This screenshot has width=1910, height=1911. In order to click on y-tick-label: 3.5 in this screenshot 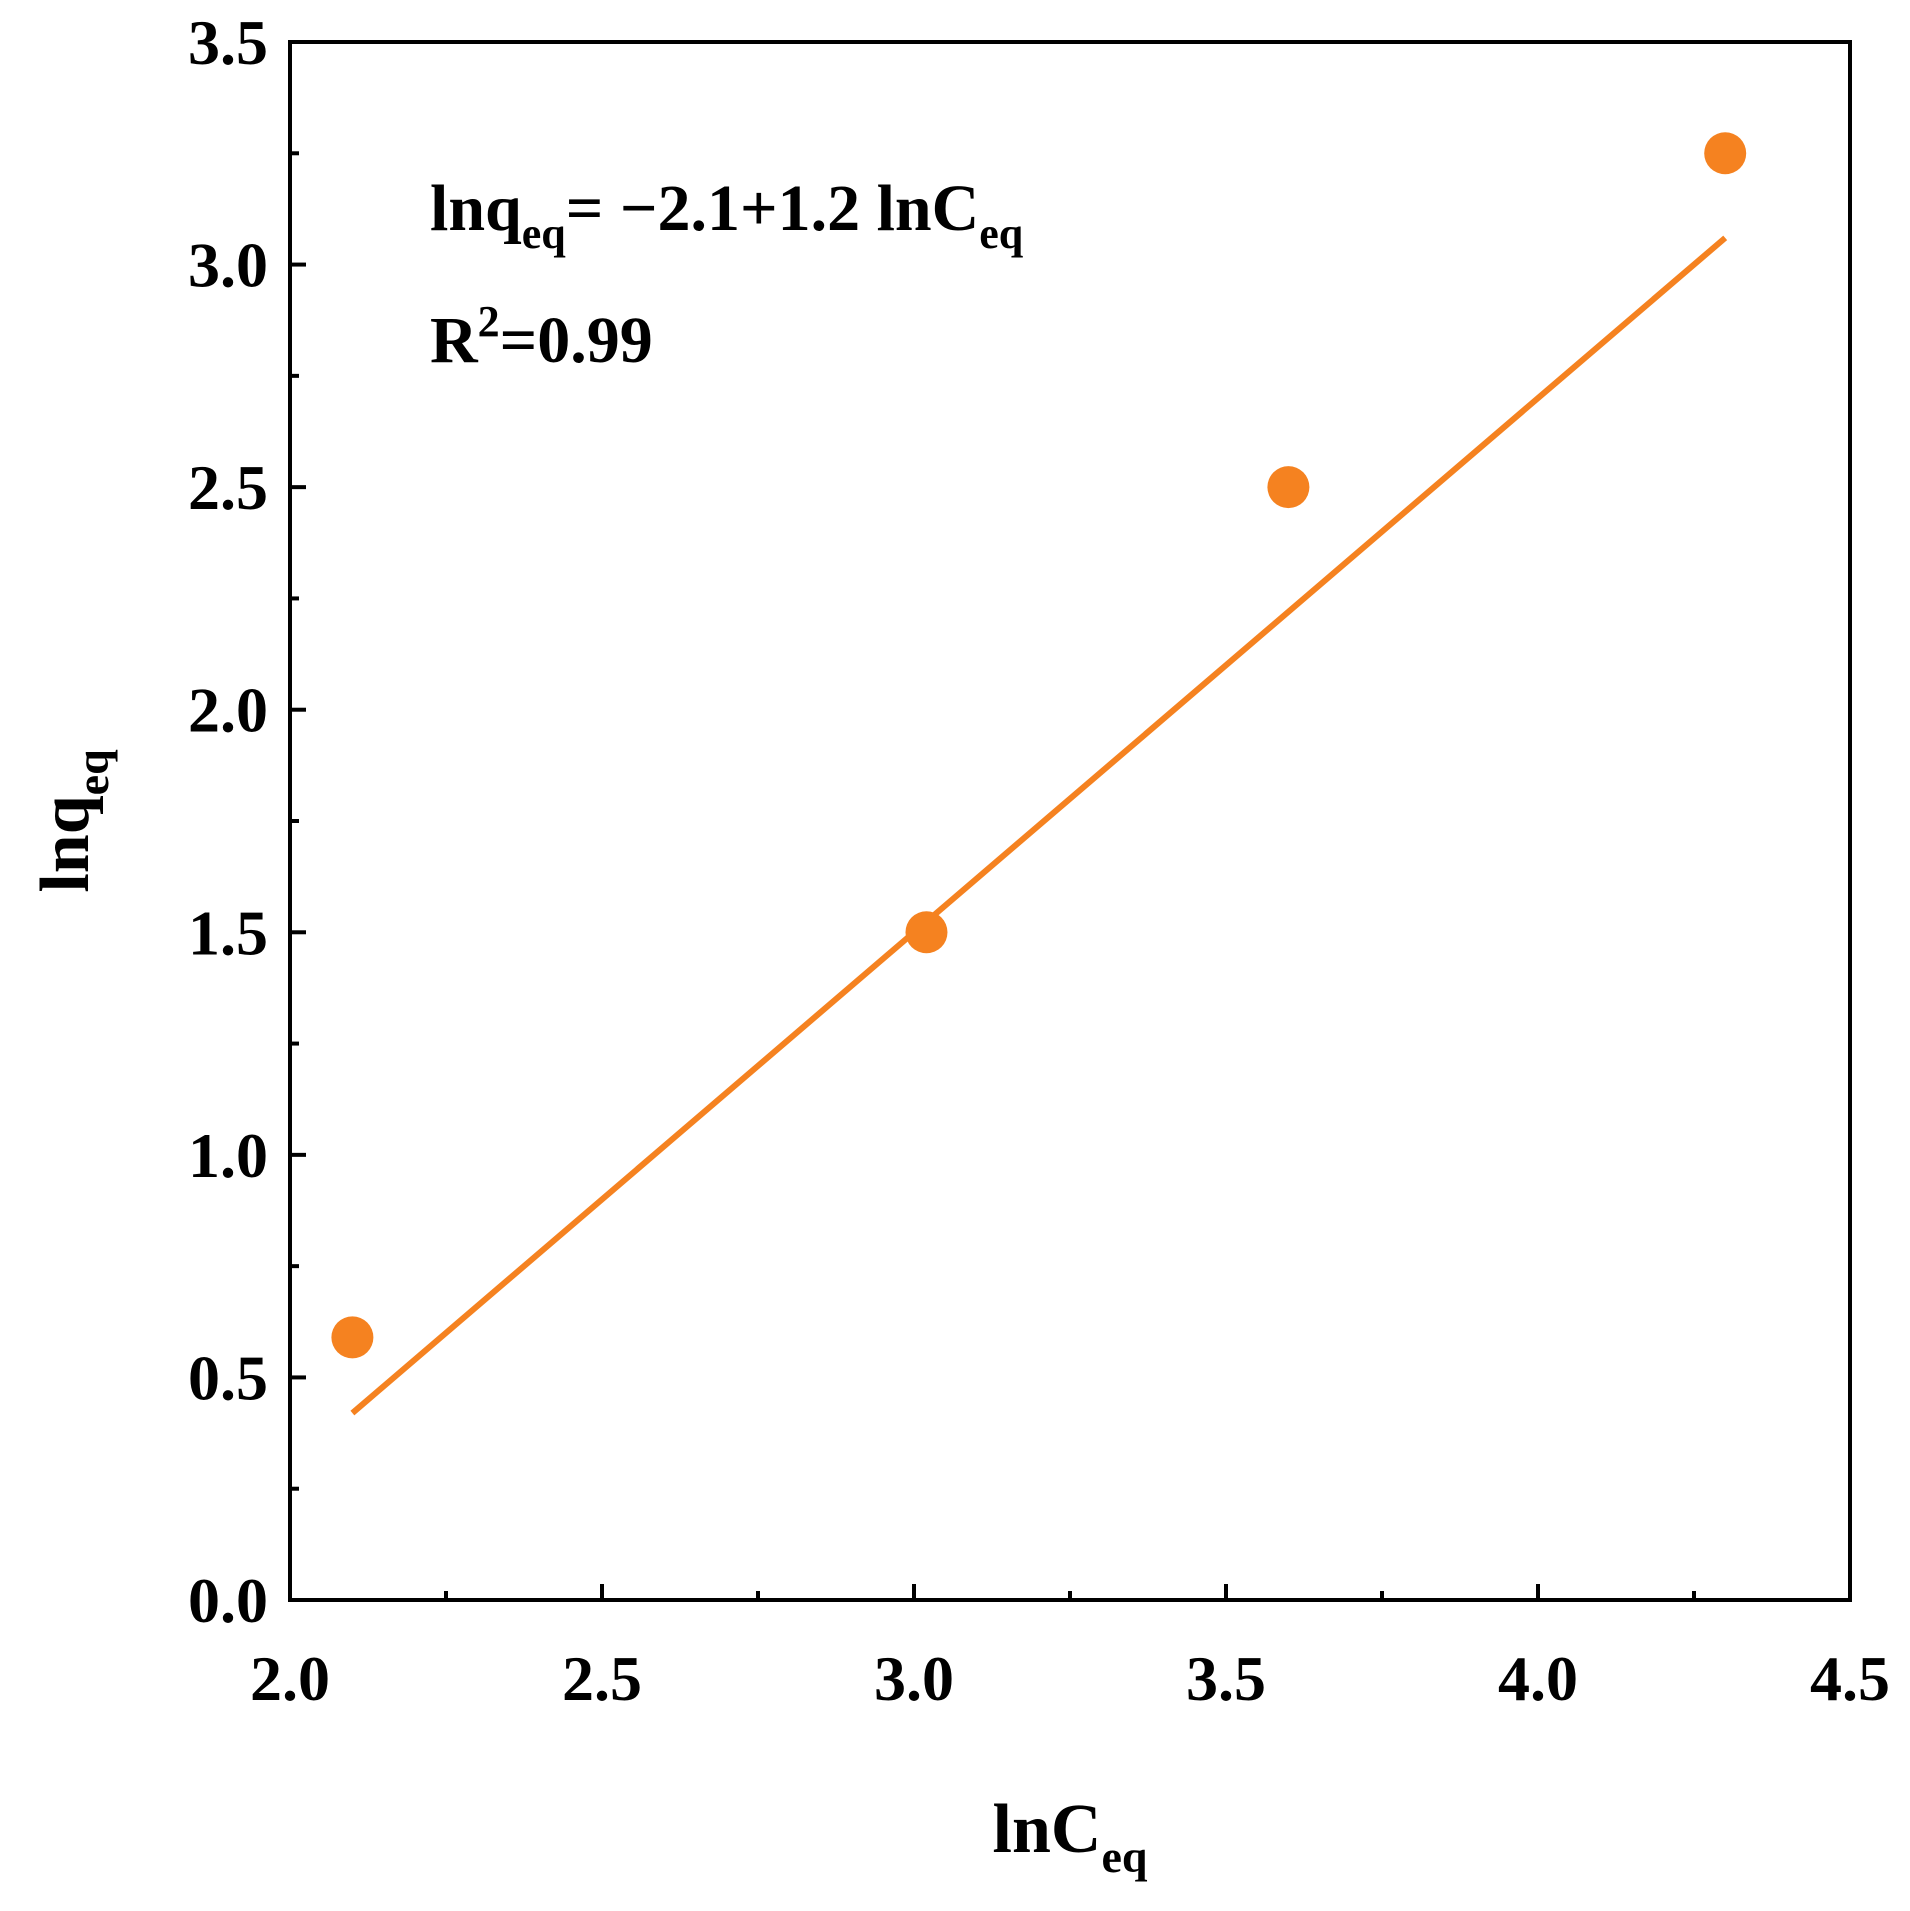, I will do `click(228, 42)`.